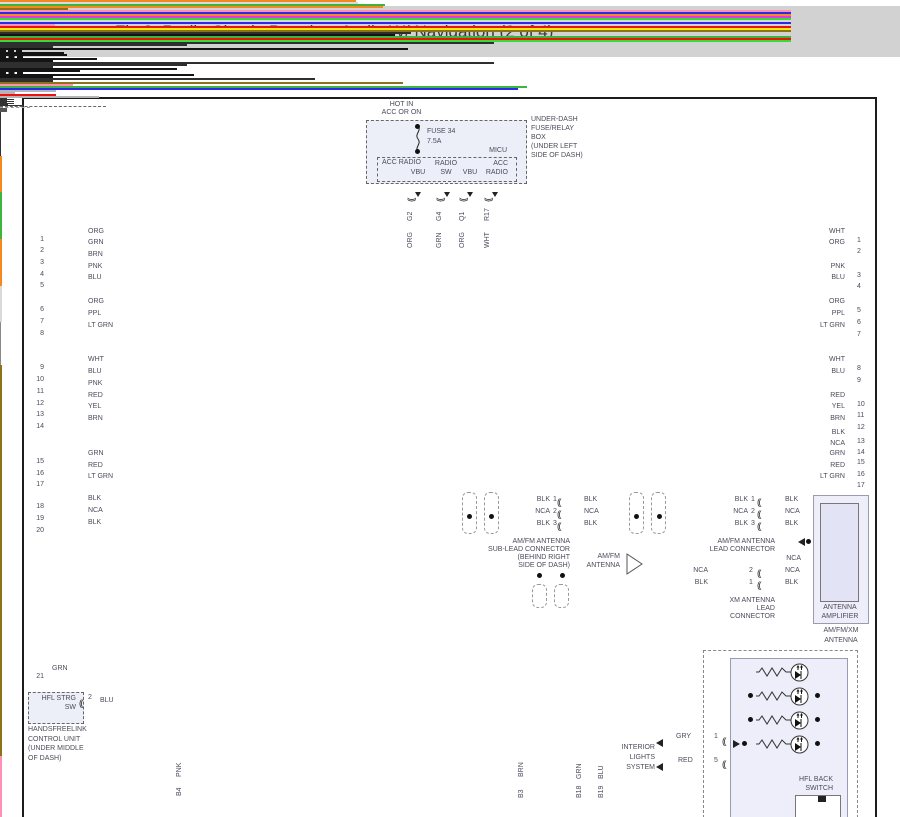  Describe the element at coordinates (441, 131) in the screenshot. I see `diagram-label: FUSE 34` at that location.